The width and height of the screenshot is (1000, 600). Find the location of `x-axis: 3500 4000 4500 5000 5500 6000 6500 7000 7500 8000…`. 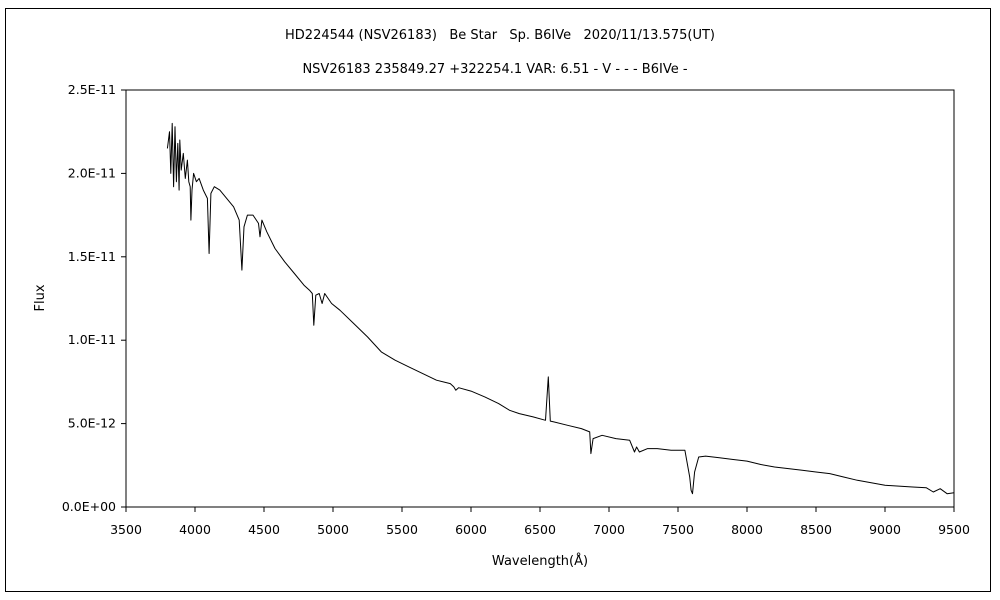

x-axis: 3500 4000 4500 5000 5500 6000 6500 7000 7500 8000… is located at coordinates (540, 522).